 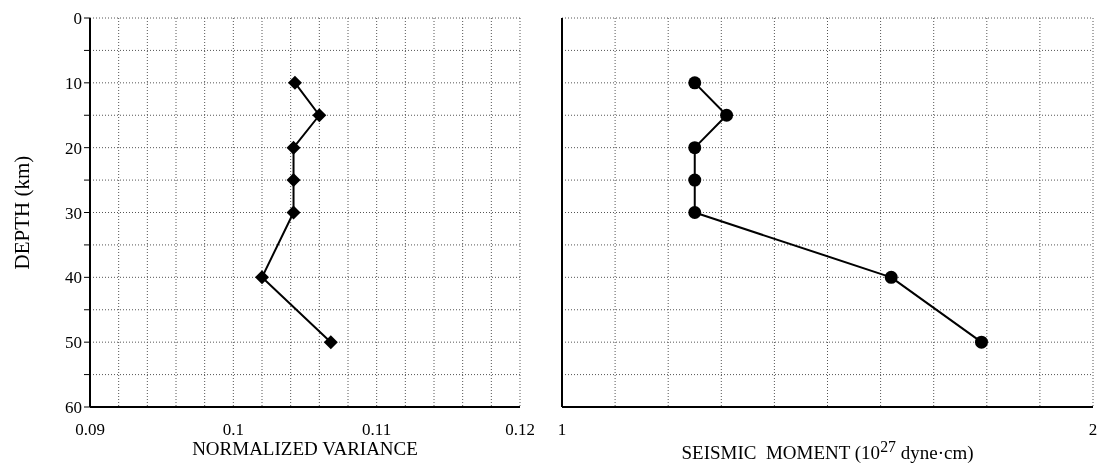 What do you see at coordinates (73, 213) in the screenshot?
I see `y-tick-label: 30` at bounding box center [73, 213].